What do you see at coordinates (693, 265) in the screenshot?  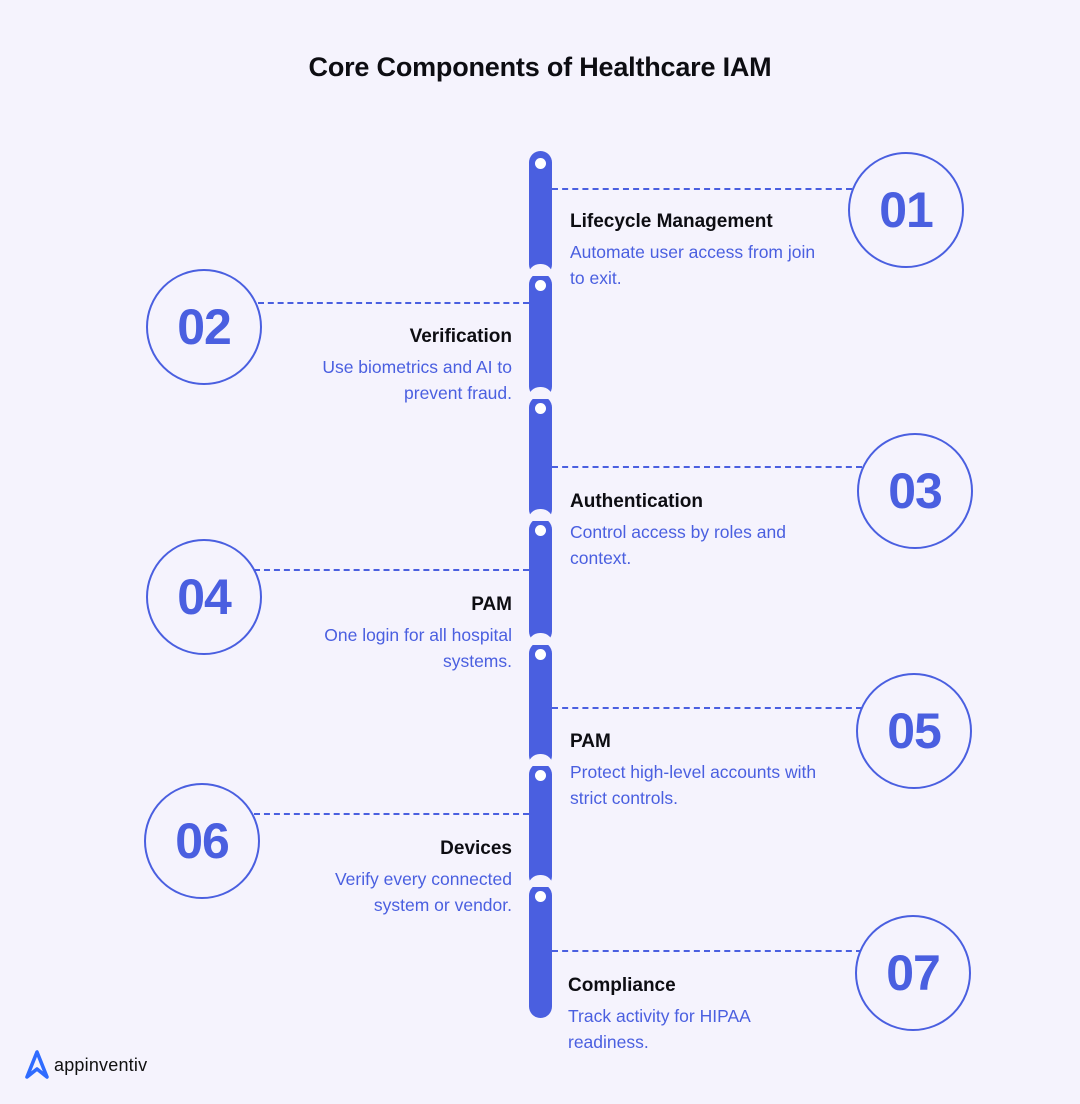 I see `item-description: Automate user access from join to exit.` at bounding box center [693, 265].